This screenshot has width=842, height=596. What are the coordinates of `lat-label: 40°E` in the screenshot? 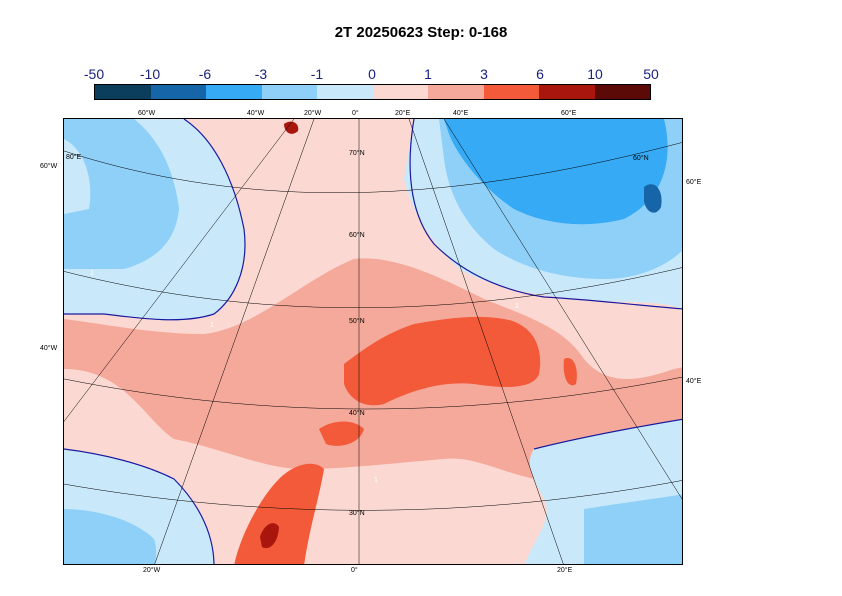 It's located at (694, 381).